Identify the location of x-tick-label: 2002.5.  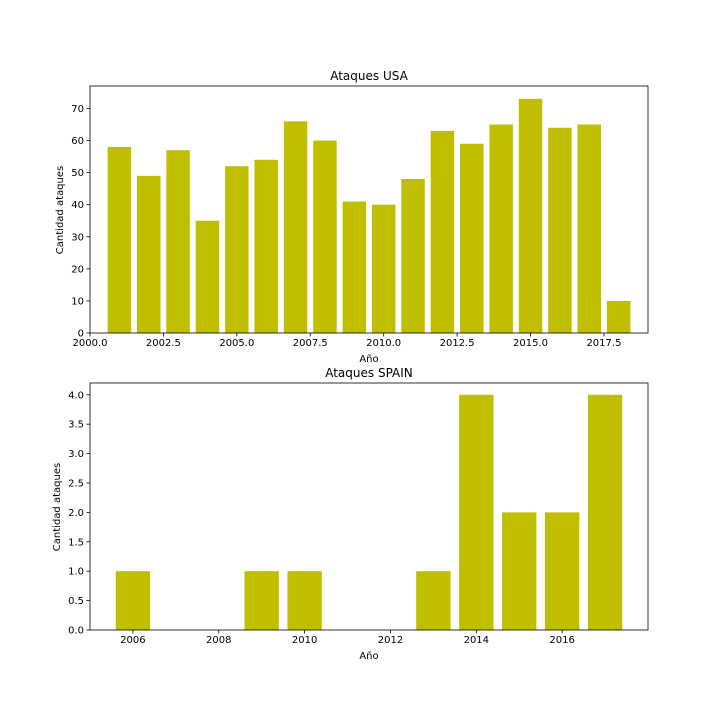
(163, 343).